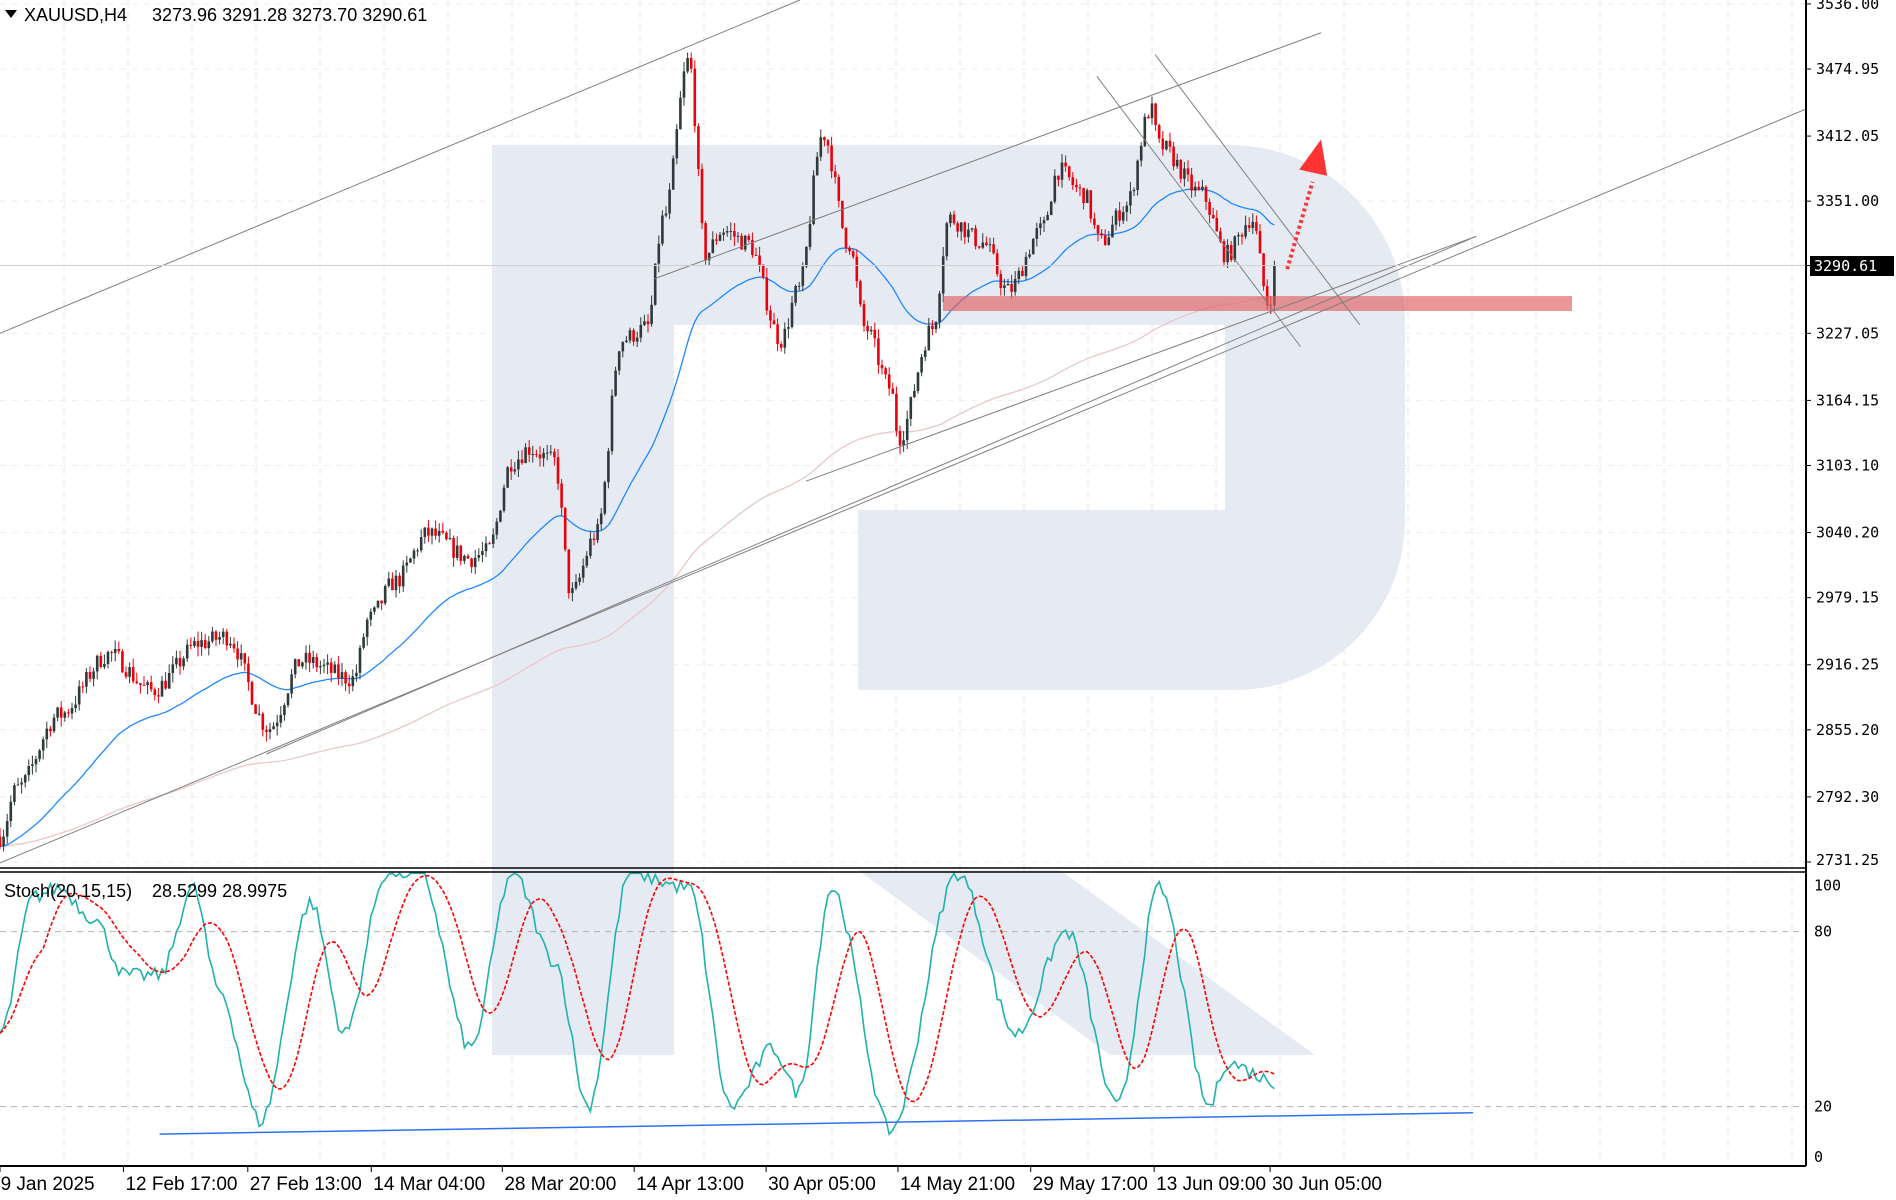  Describe the element at coordinates (1845, 266) in the screenshot. I see `current-price-label: 3290.61` at that location.